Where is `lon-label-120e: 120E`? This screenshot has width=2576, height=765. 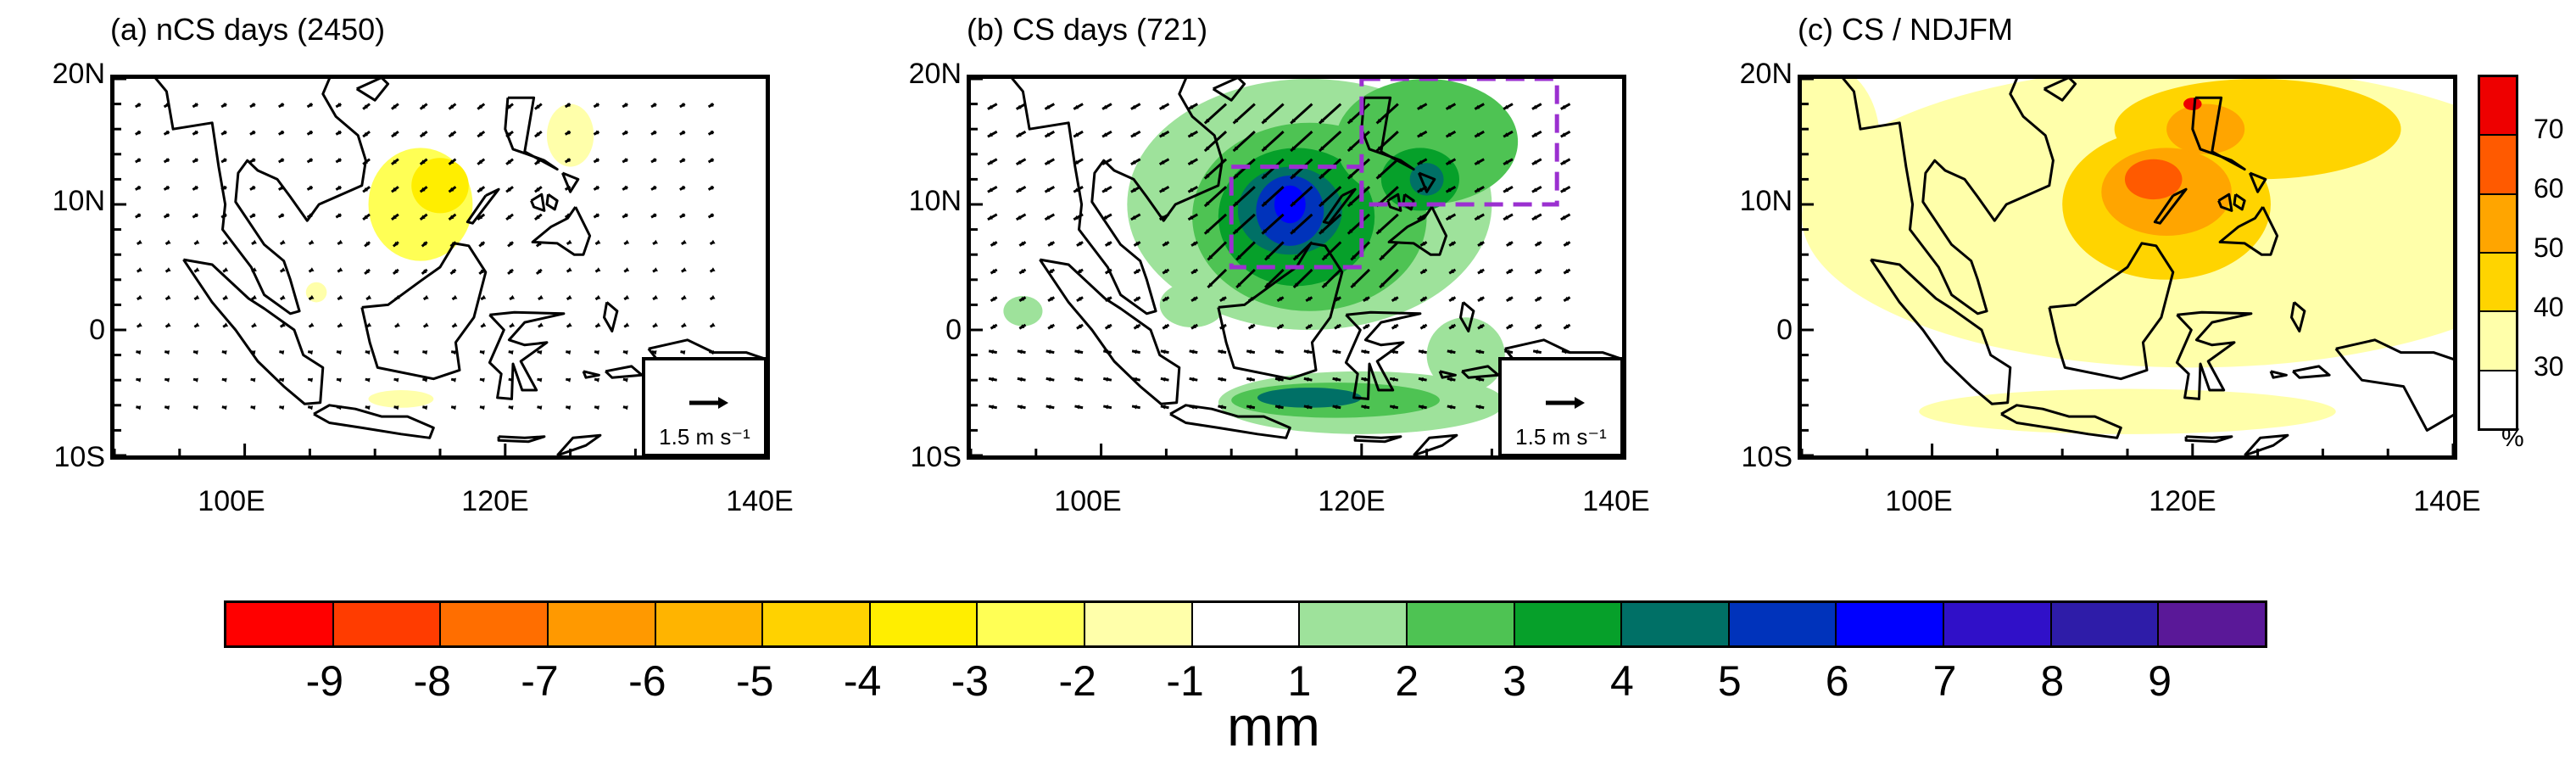
lon-label-120e: 120E is located at coordinates (2182, 501).